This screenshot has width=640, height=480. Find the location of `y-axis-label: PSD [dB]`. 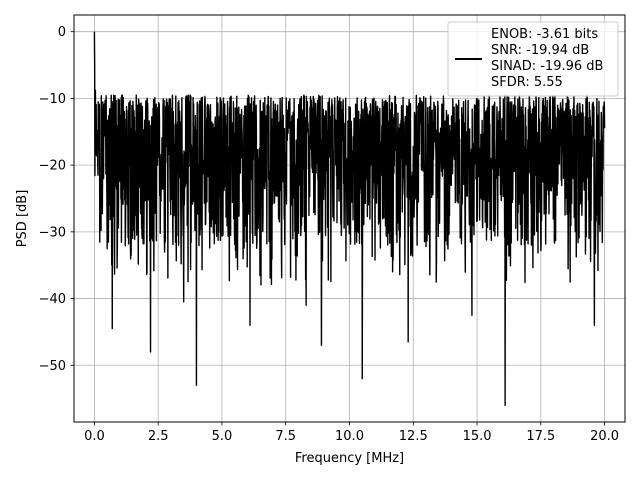

y-axis-label: PSD [dB] is located at coordinates (22, 219).